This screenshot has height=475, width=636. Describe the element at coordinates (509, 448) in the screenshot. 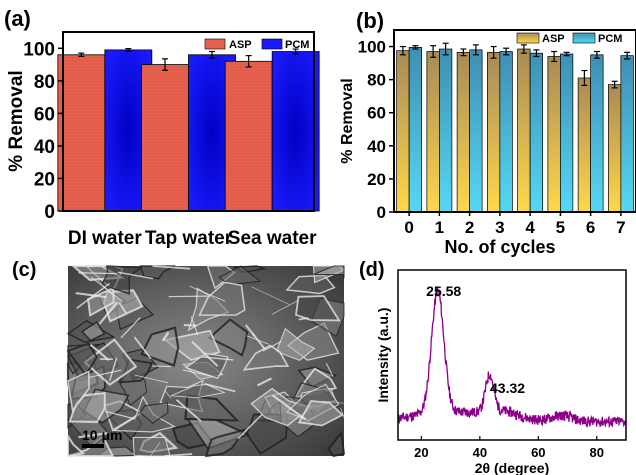

I see `panel-d-x-ticks: 20 40 60 80` at that location.